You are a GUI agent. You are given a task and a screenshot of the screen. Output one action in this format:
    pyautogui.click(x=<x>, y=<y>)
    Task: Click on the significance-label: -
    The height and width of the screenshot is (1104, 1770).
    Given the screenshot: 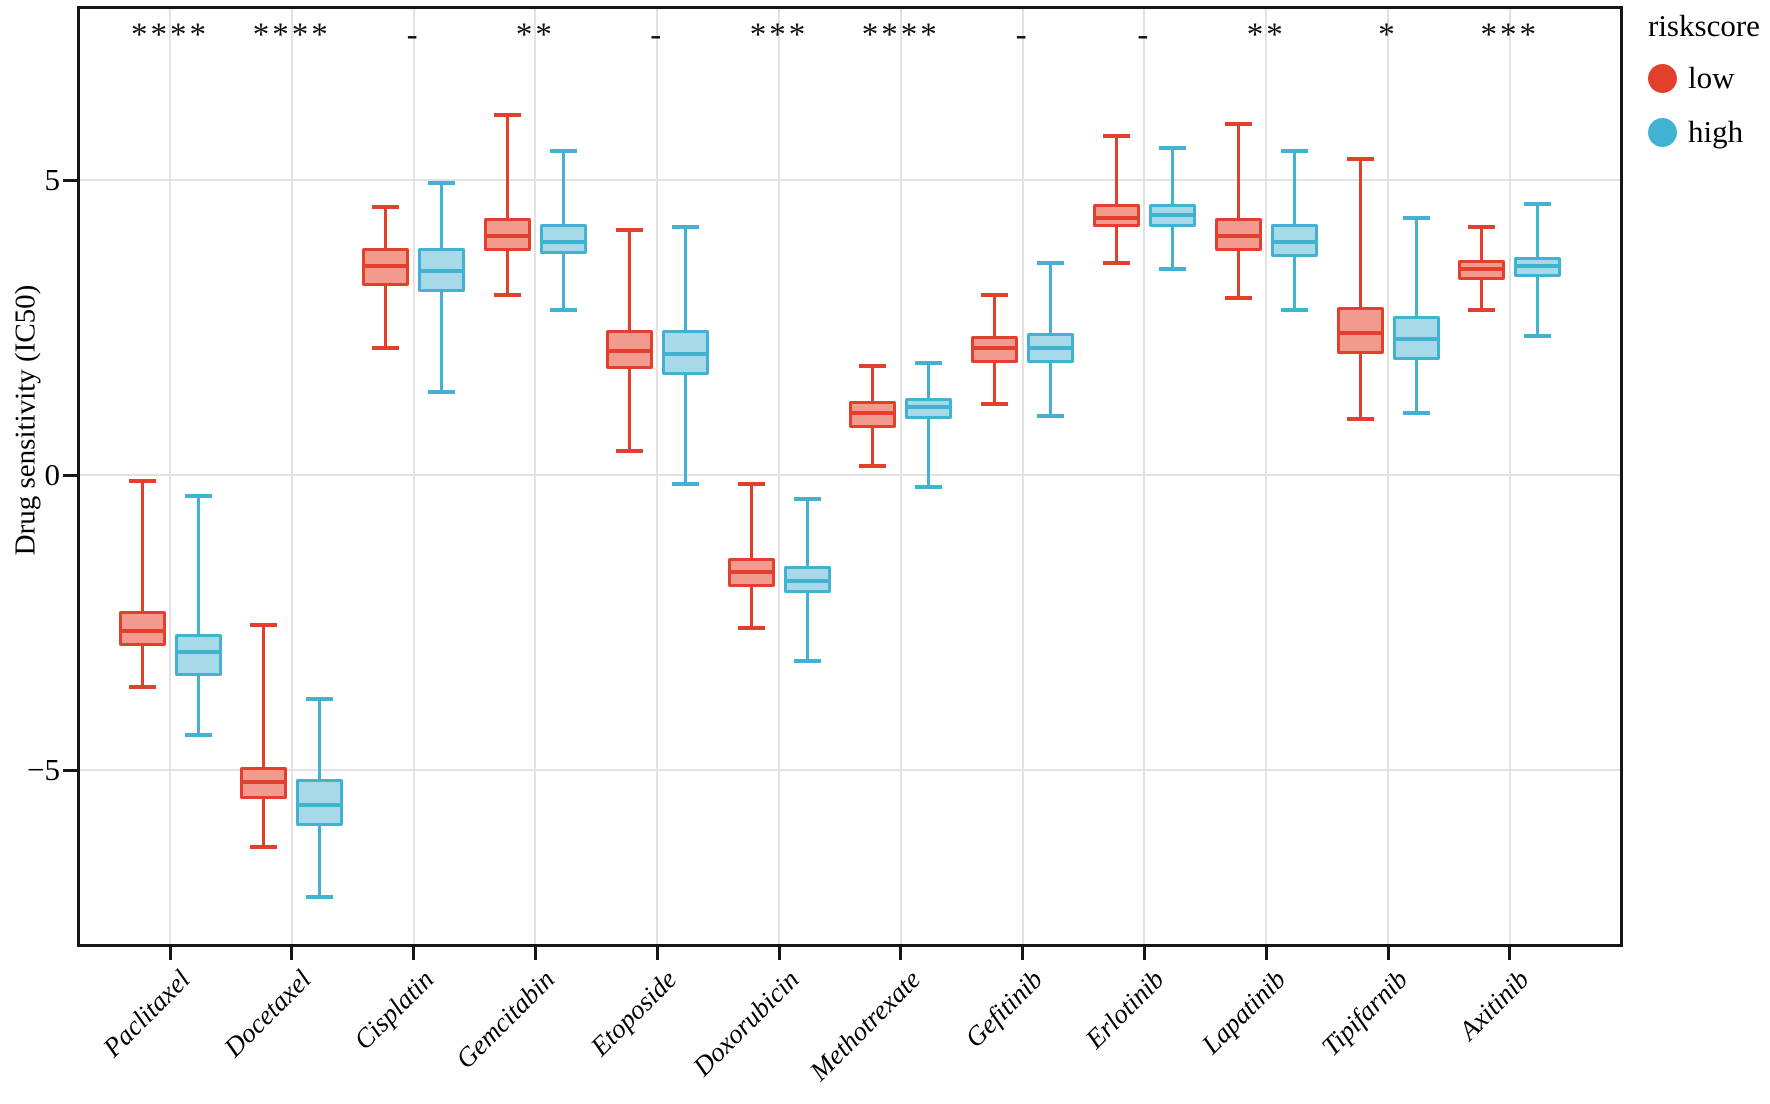 What is the action you would take?
    pyautogui.click(x=1144, y=35)
    